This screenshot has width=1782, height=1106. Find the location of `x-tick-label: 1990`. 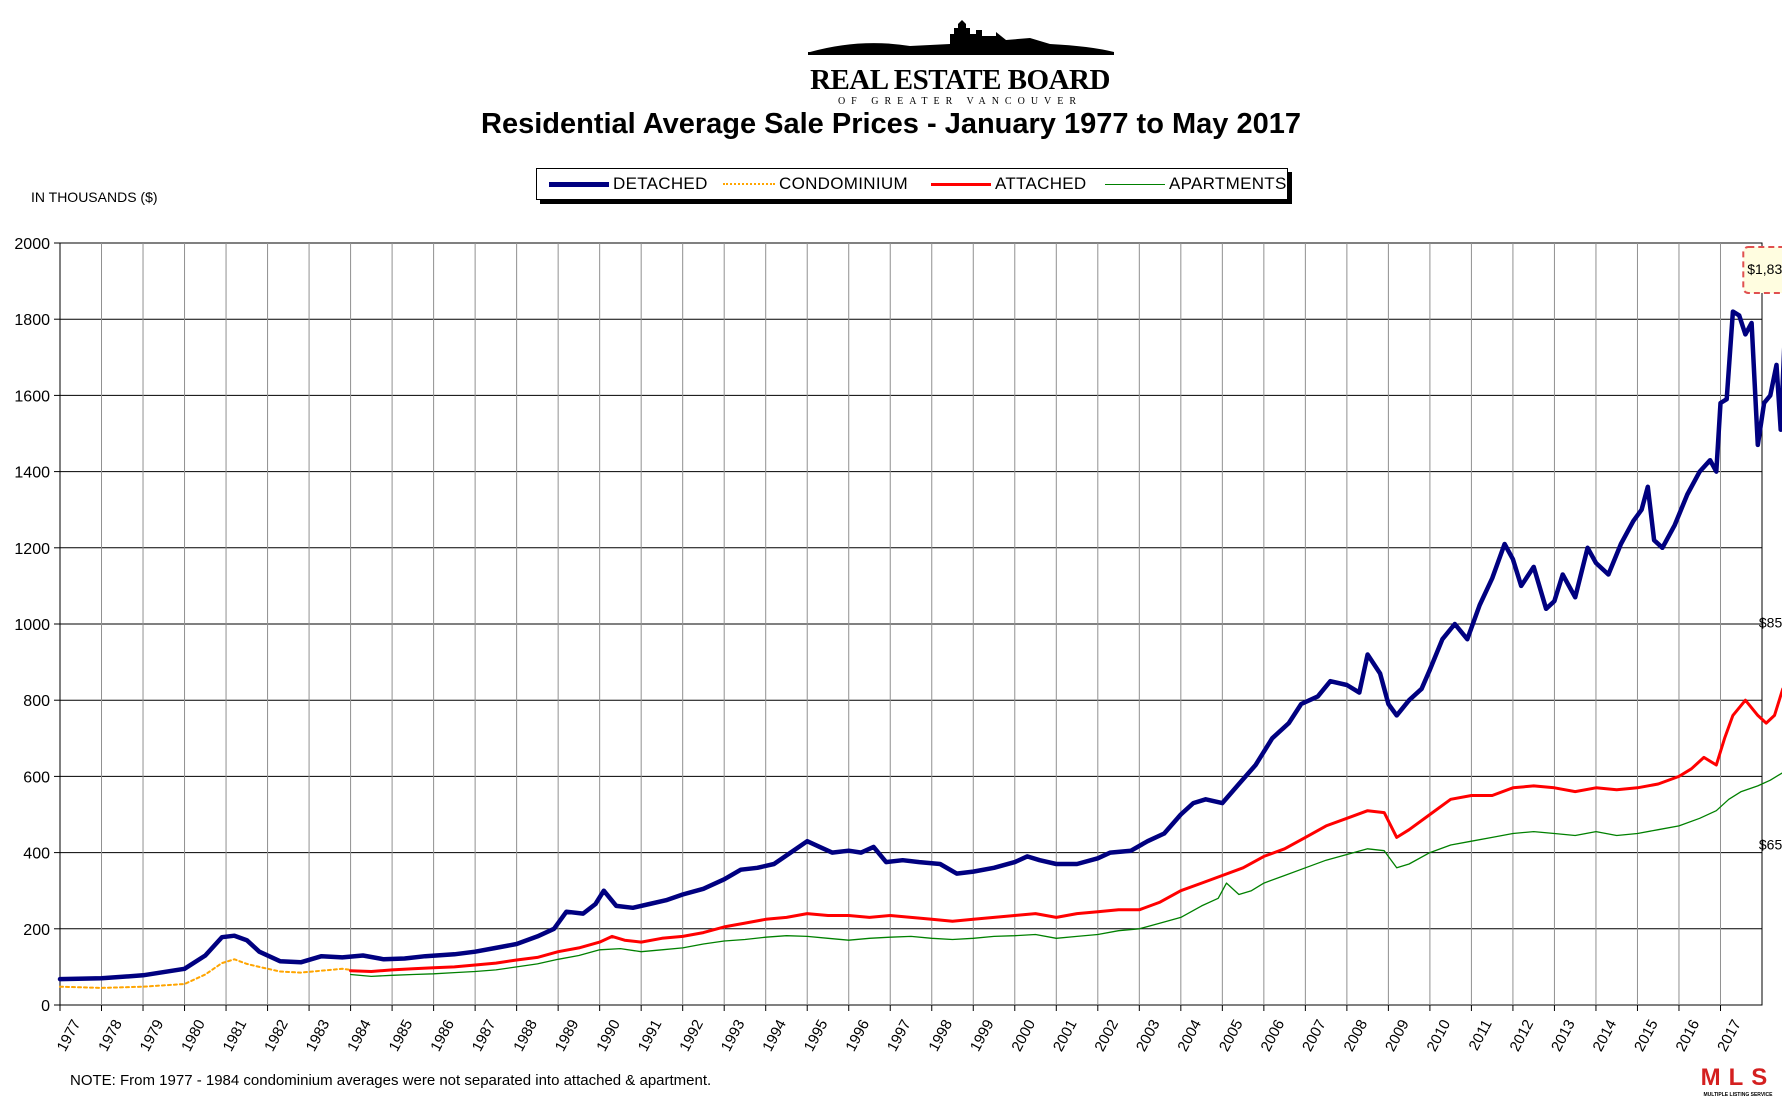

x-tick-label: 1990 is located at coordinates (608, 1035).